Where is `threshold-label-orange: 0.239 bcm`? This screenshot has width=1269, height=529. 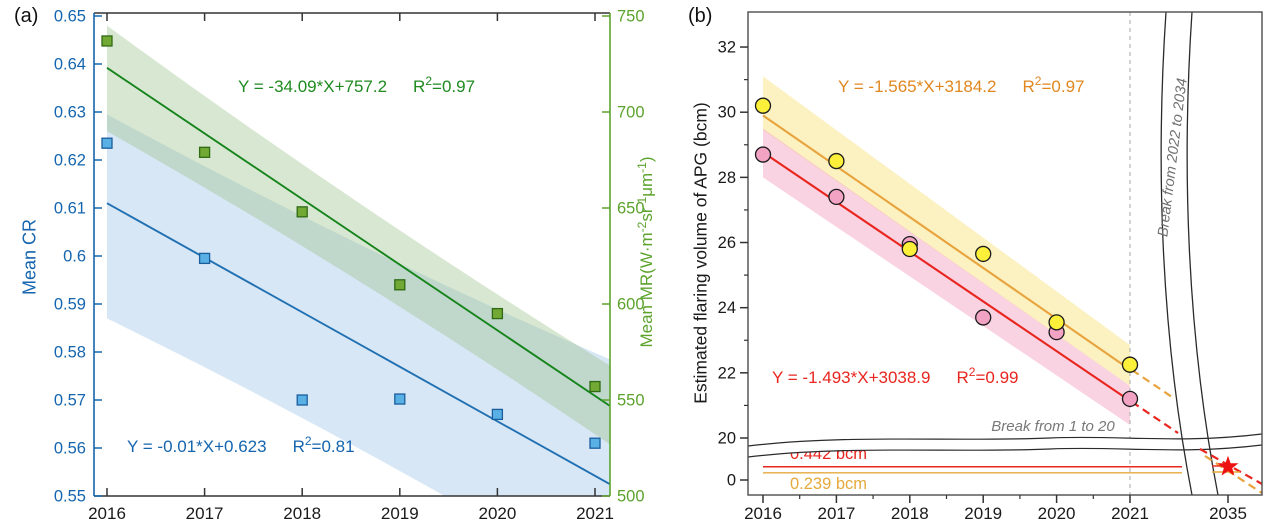 threshold-label-orange: 0.239 bcm is located at coordinates (828, 484).